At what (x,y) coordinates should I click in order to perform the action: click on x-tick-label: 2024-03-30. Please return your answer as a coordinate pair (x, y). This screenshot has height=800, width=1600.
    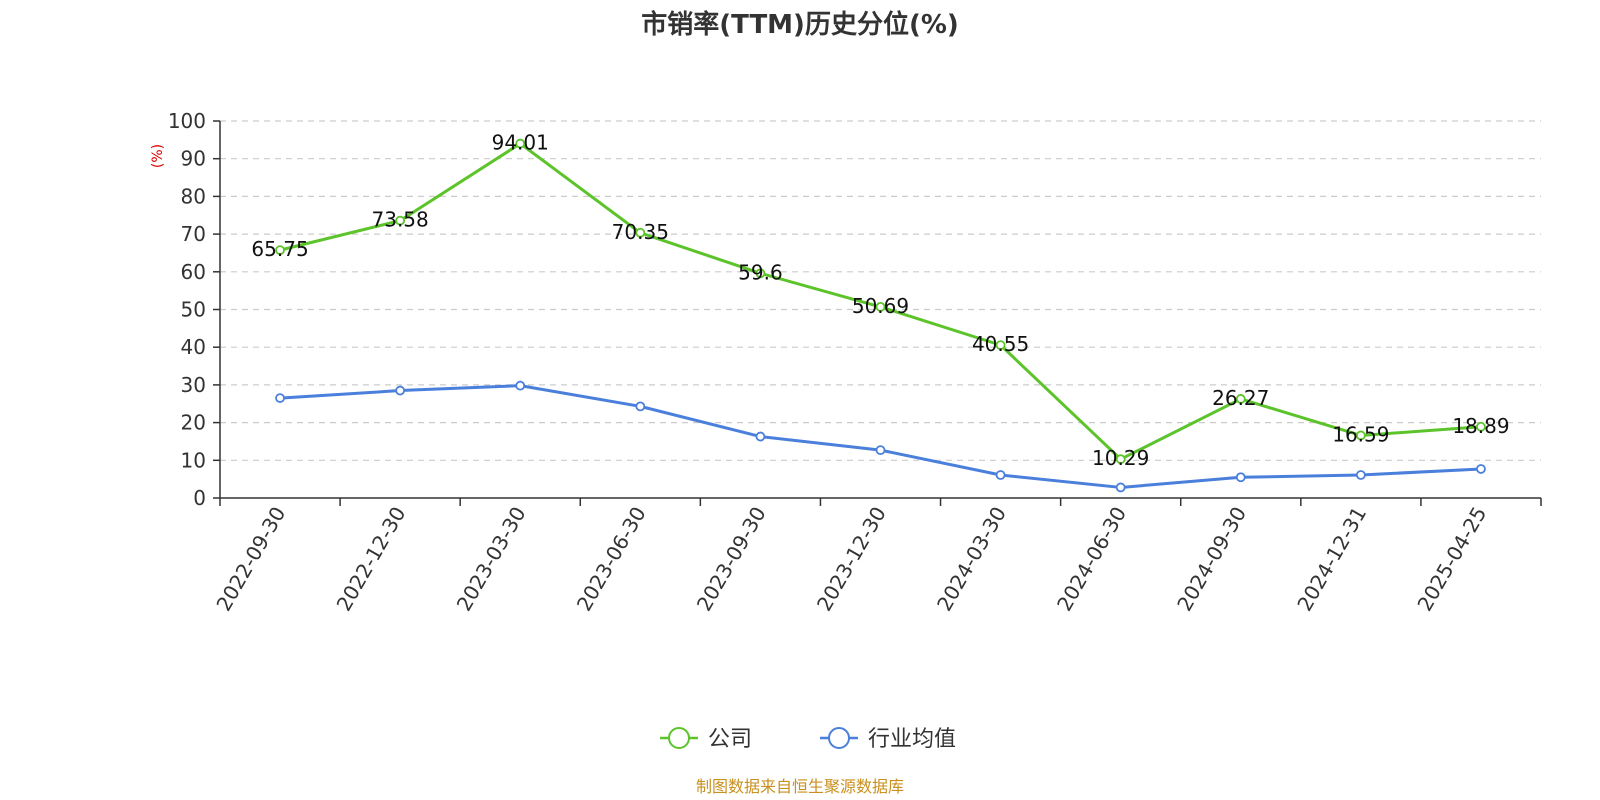
    Looking at the image, I should click on (971, 558).